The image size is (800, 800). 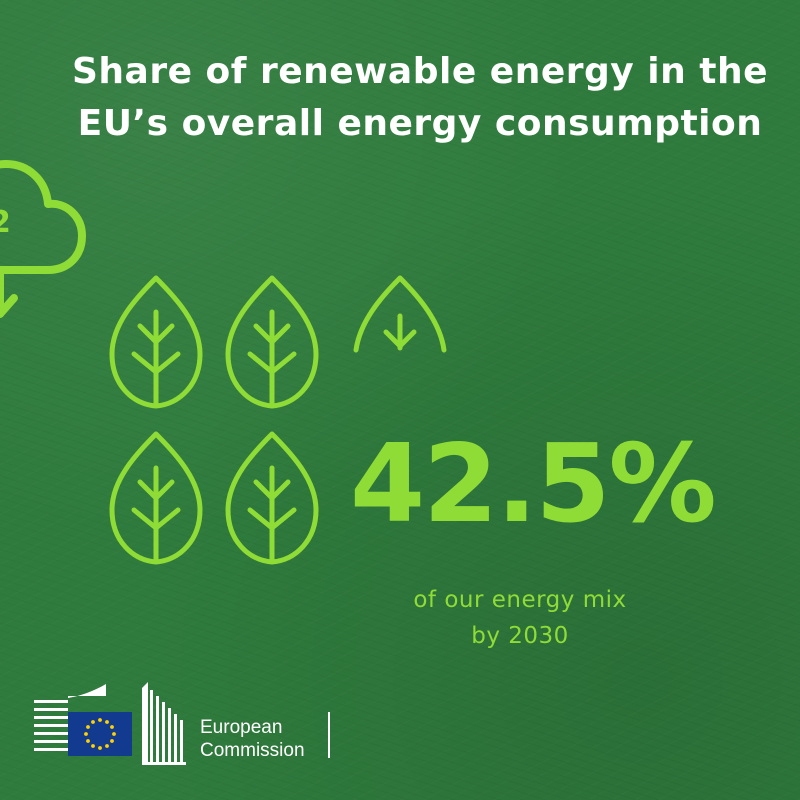 What do you see at coordinates (520, 618) in the screenshot?
I see `renewable-share-caption: of our energy mix by 2030` at bounding box center [520, 618].